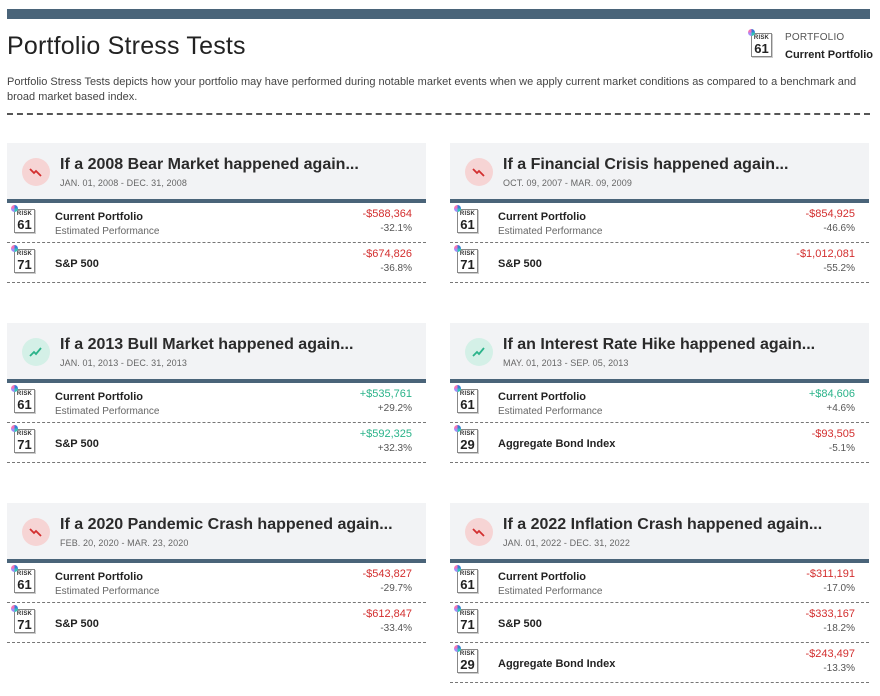 The image size is (880, 696). I want to click on row-percent: -17.0%, so click(839, 588).